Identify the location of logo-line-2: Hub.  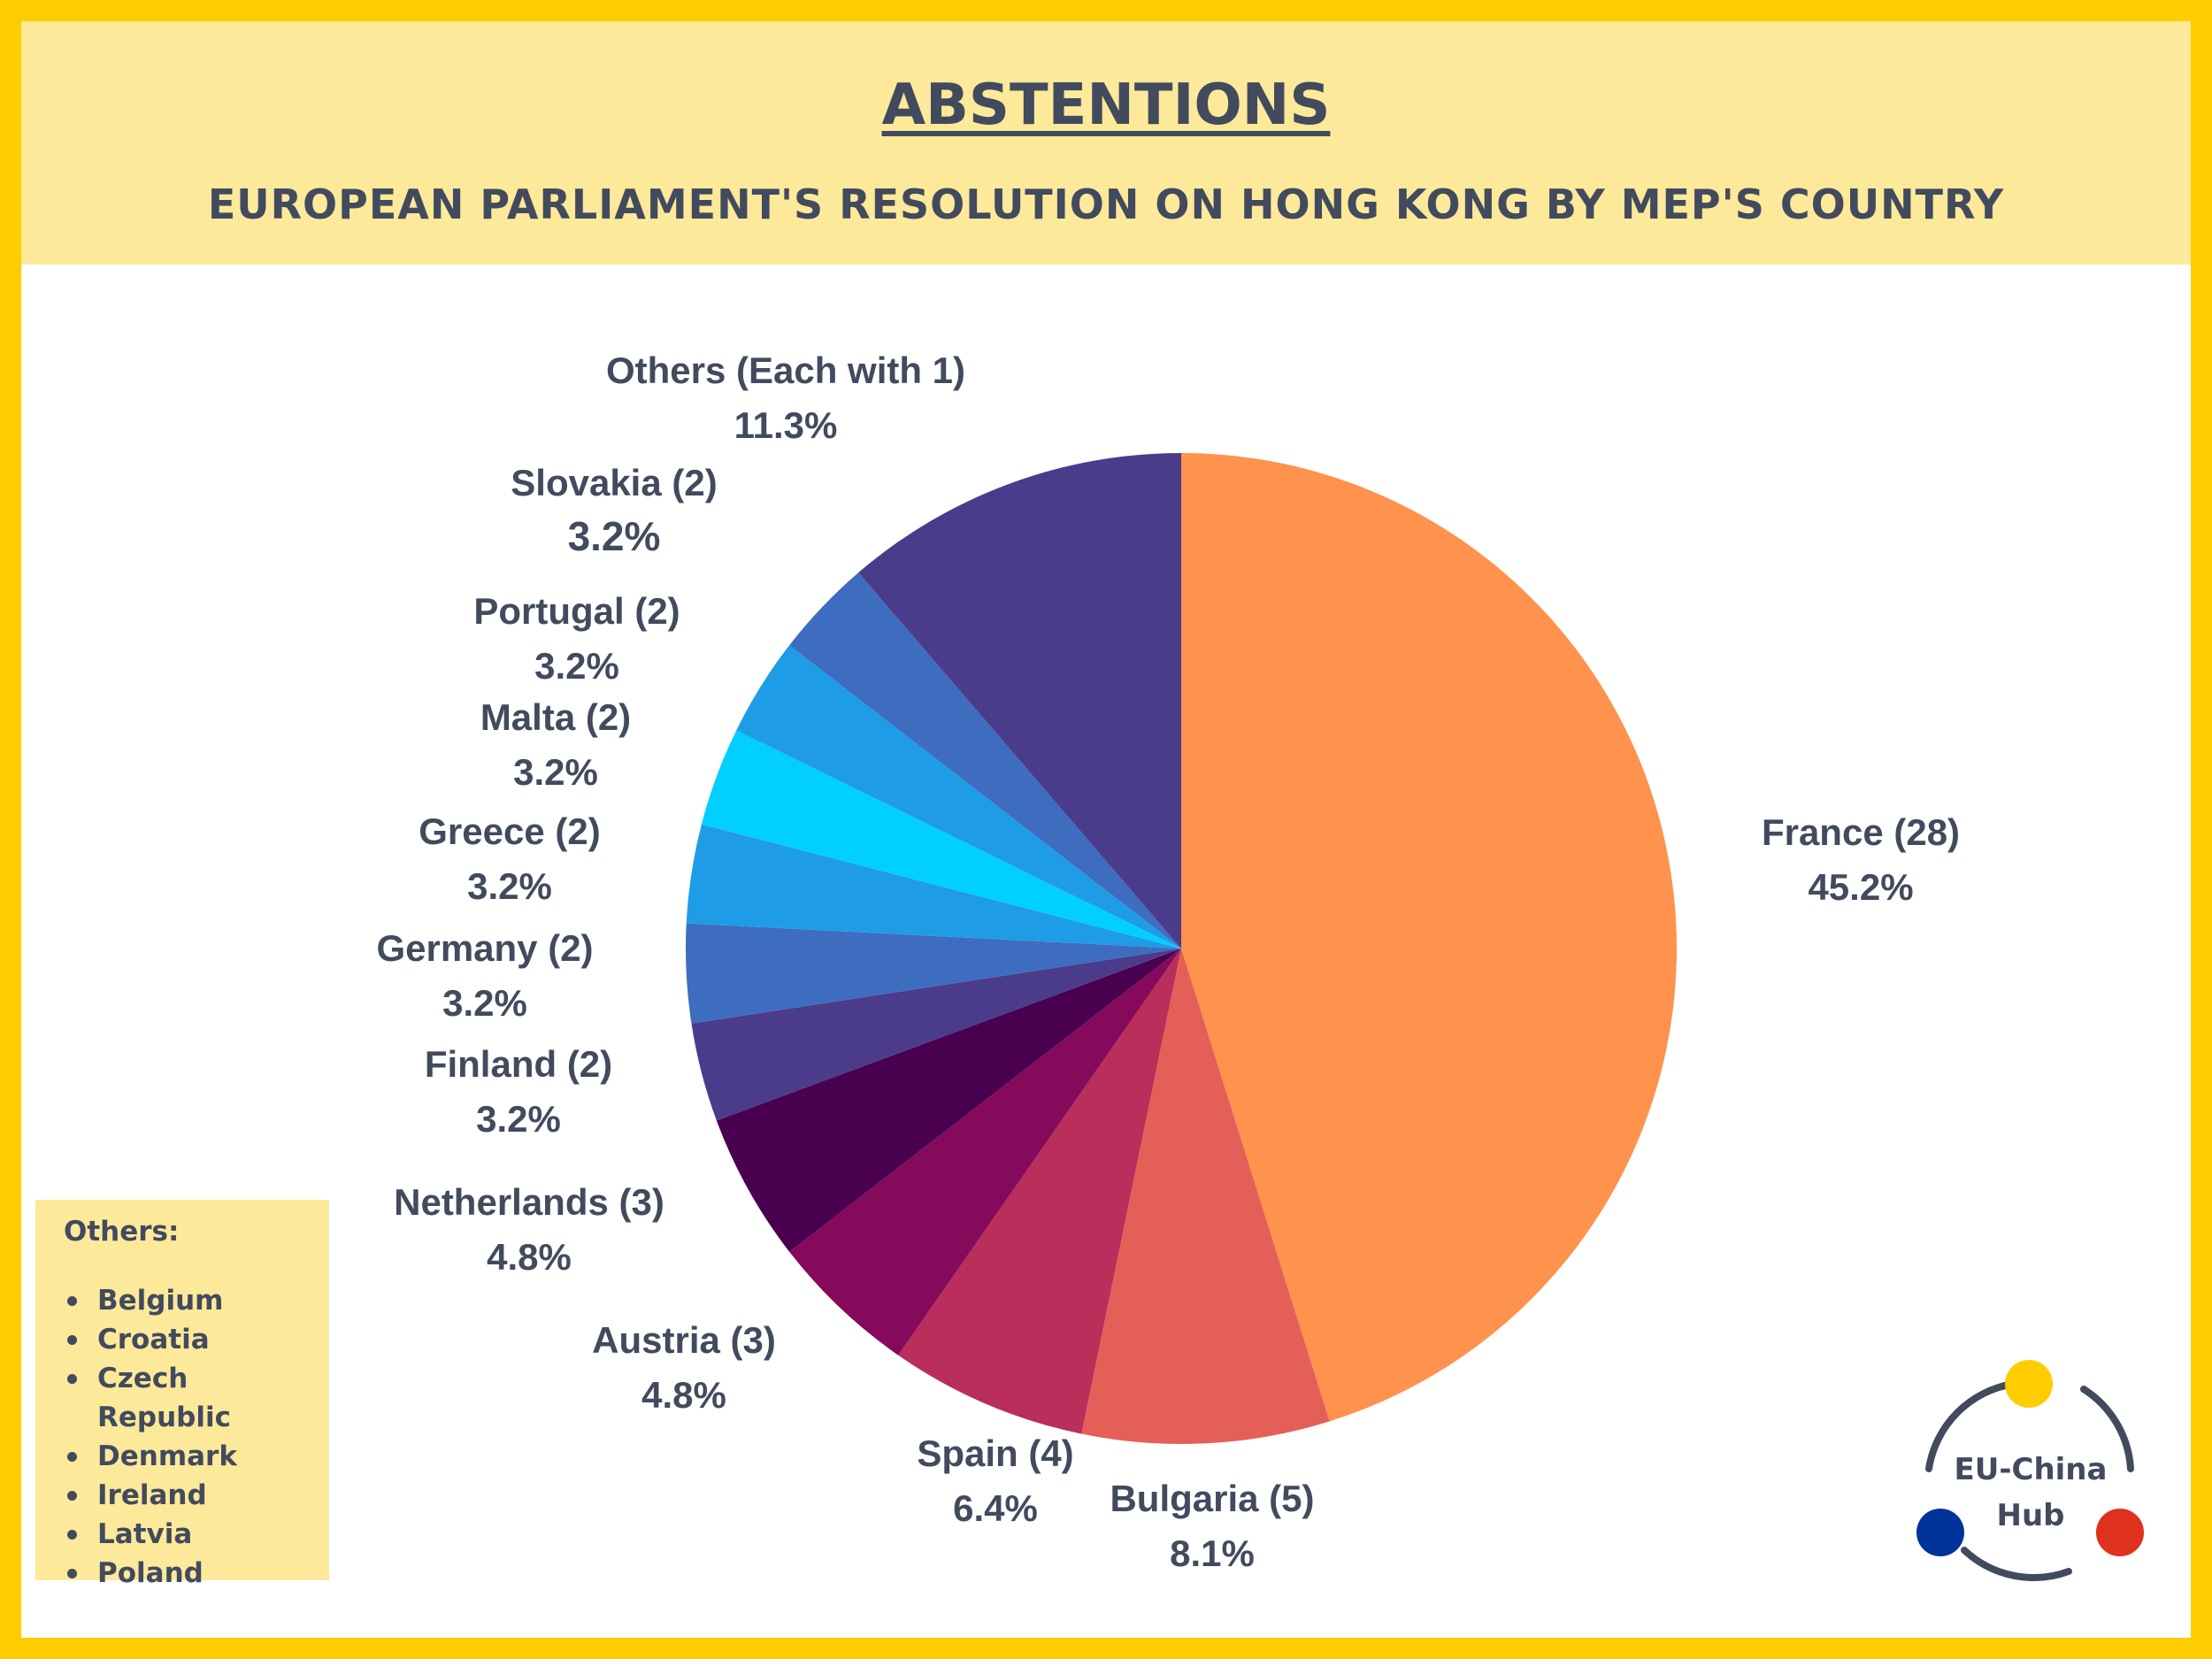
(2031, 1516).